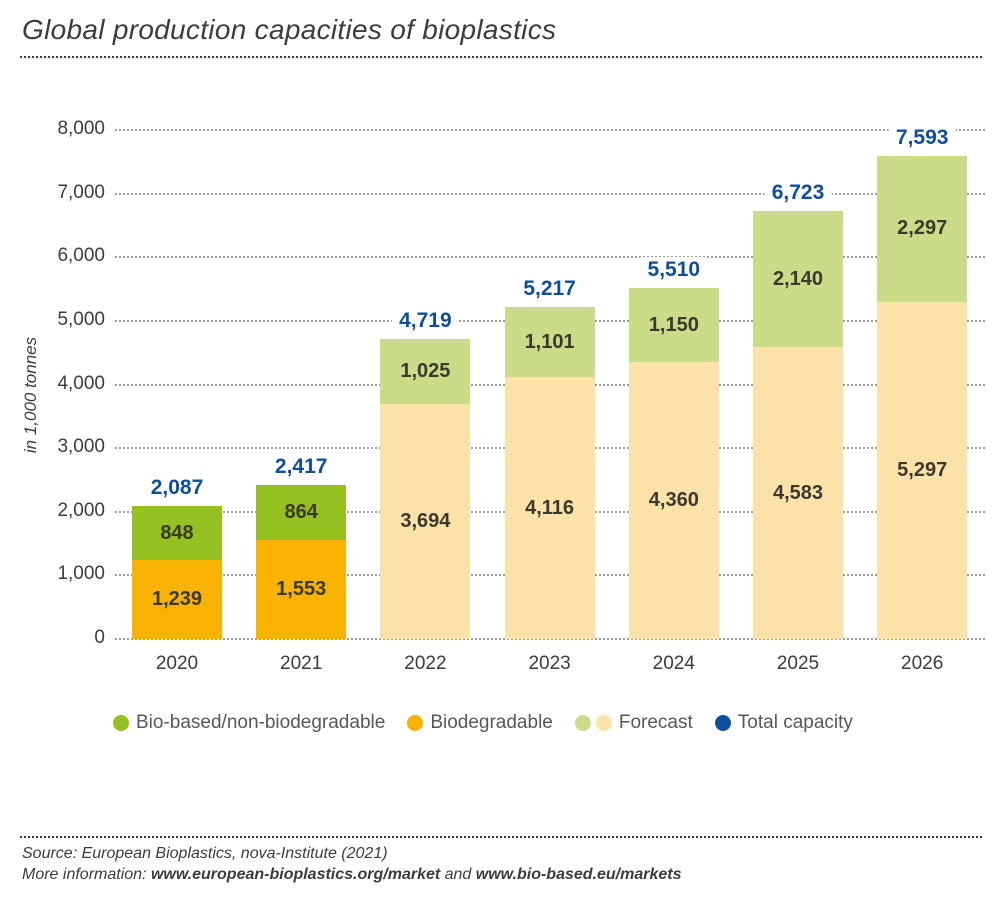  Describe the element at coordinates (81, 447) in the screenshot. I see `y-tick-3000: 3,000` at that location.